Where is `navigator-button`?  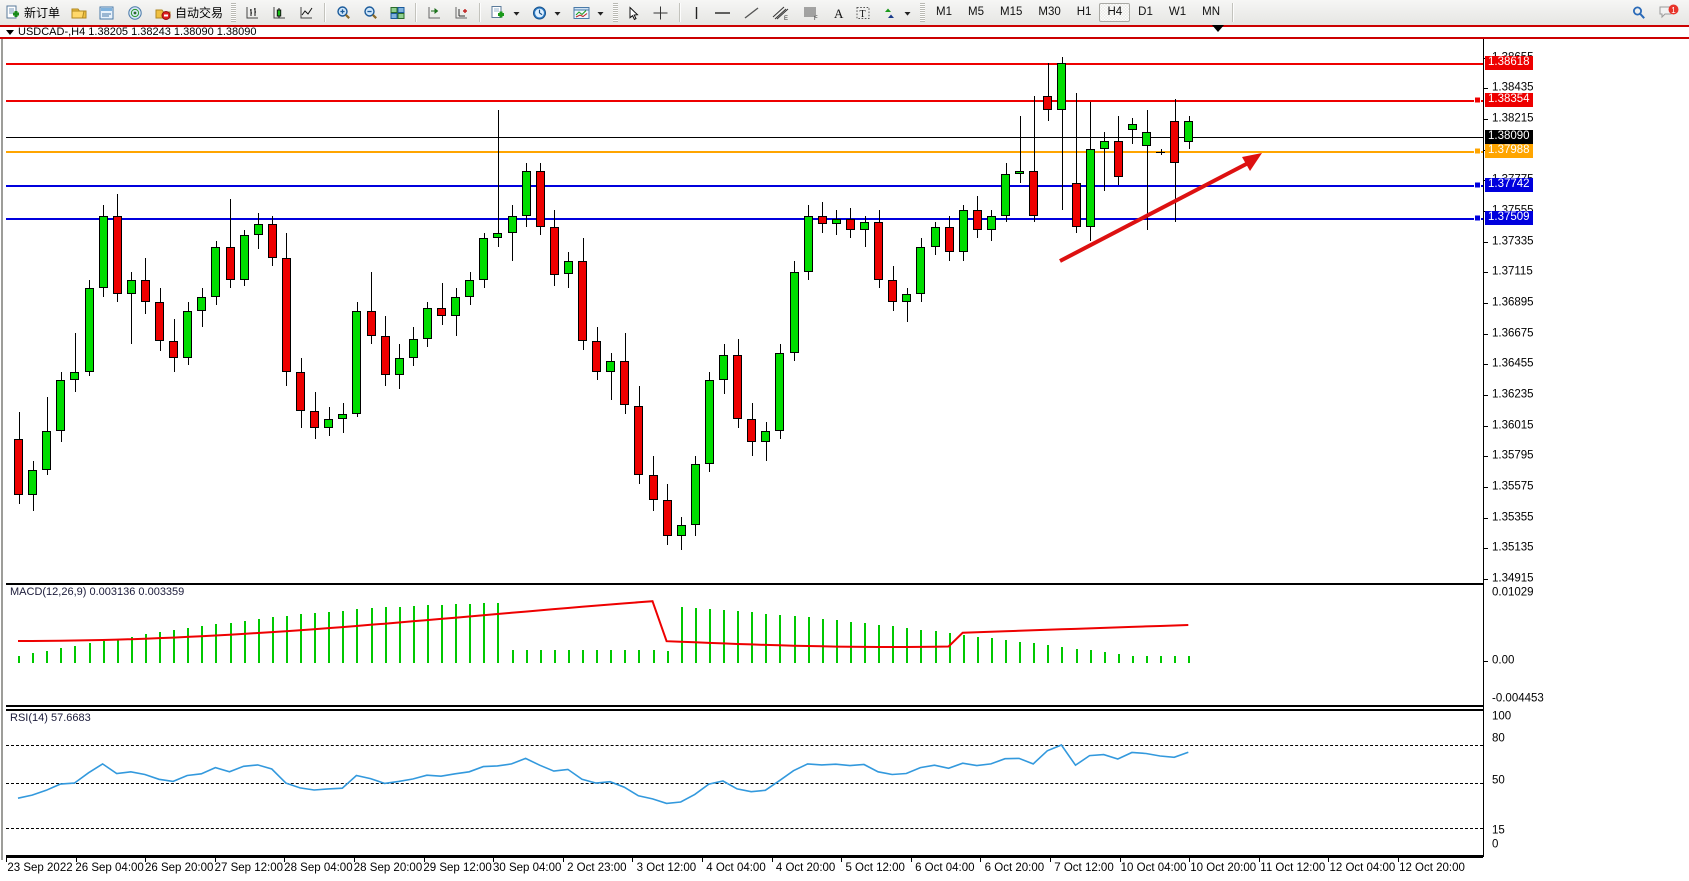
navigator-button is located at coordinates (135, 12).